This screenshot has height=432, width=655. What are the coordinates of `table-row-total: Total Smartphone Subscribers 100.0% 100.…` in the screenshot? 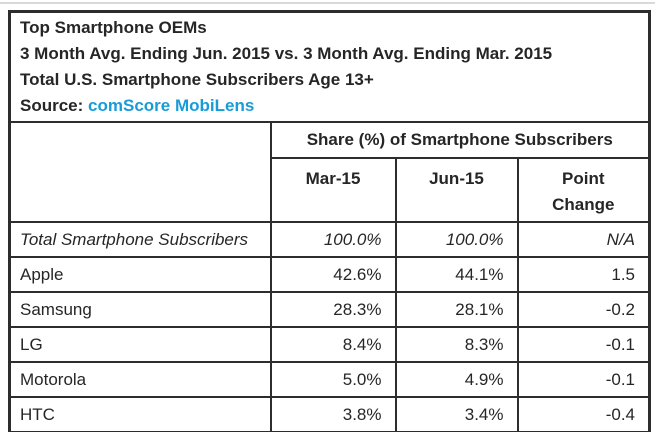 It's located at (329, 239).